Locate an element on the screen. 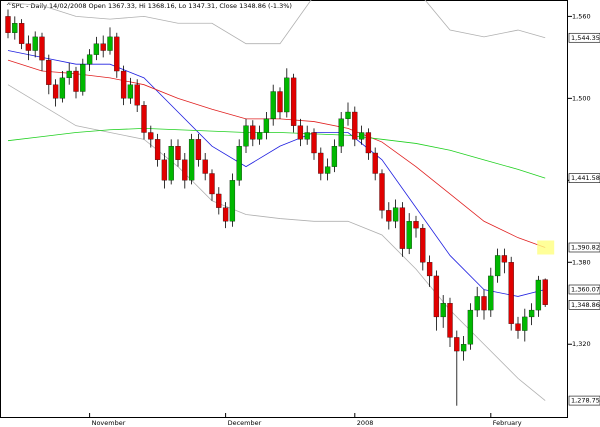 This screenshot has width=600, height=427. value-label: 1,360.07 is located at coordinates (585, 289).